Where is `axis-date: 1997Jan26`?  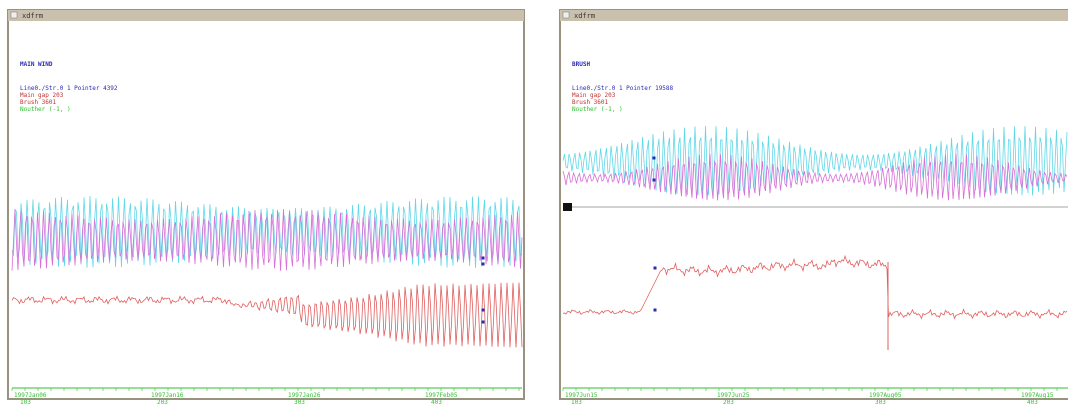
axis-date: 1997Jan26 is located at coordinates (304, 395).